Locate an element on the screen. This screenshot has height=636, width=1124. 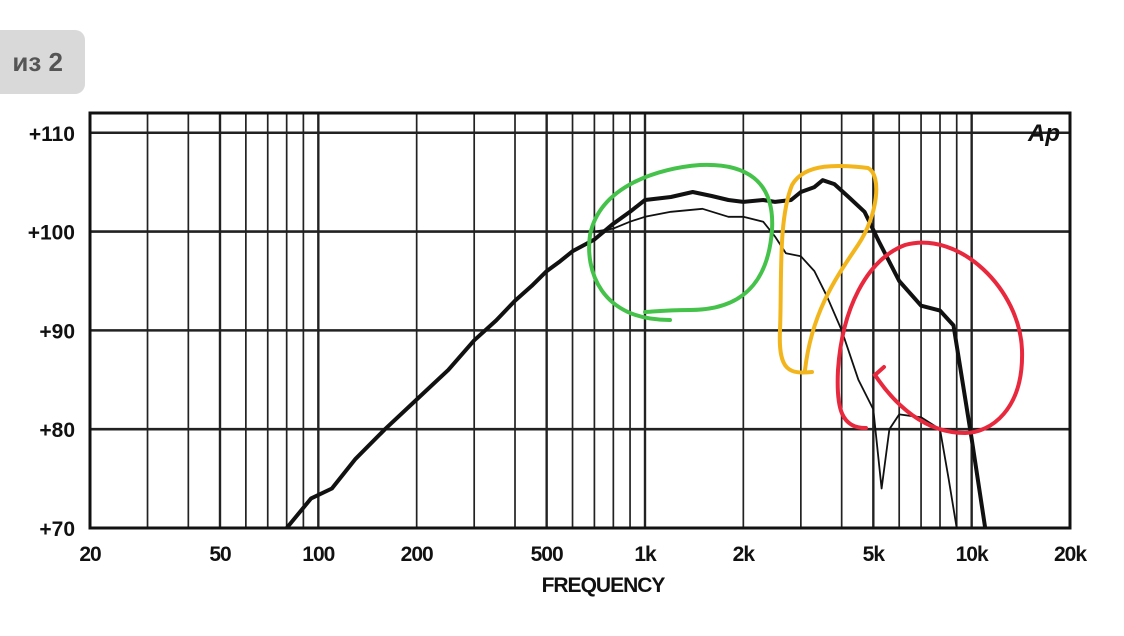
green-annotation-loop is located at coordinates (681, 242).